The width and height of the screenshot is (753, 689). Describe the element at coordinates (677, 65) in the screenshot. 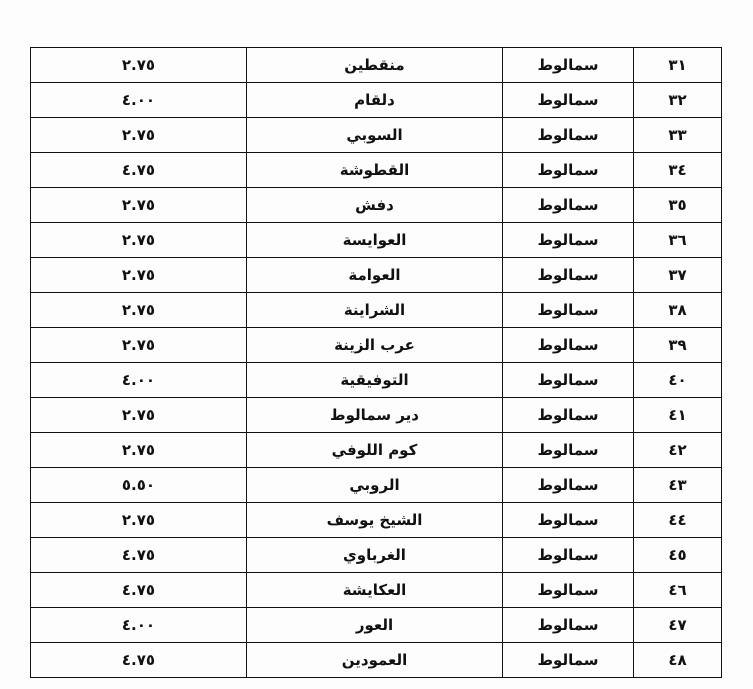

I see `row-number: ٣١` at that location.